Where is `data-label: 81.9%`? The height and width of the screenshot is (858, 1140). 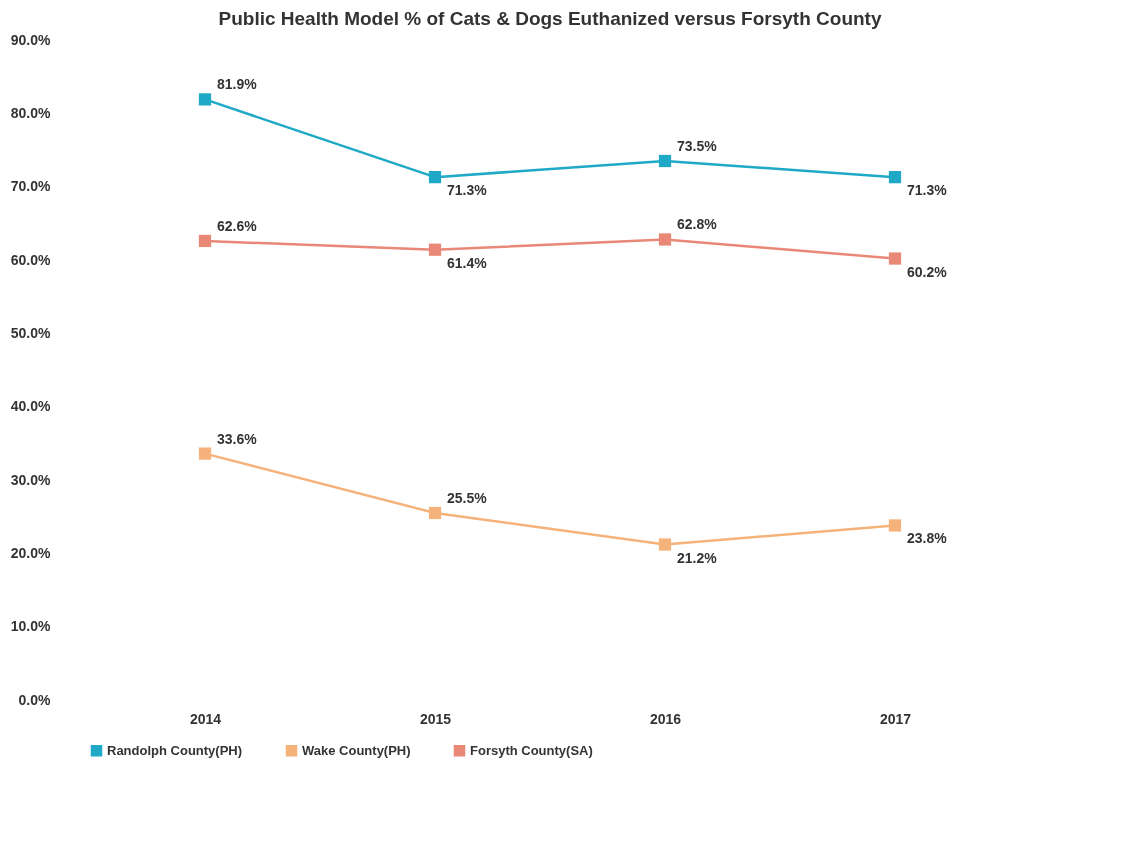
data-label: 81.9% is located at coordinates (237, 84).